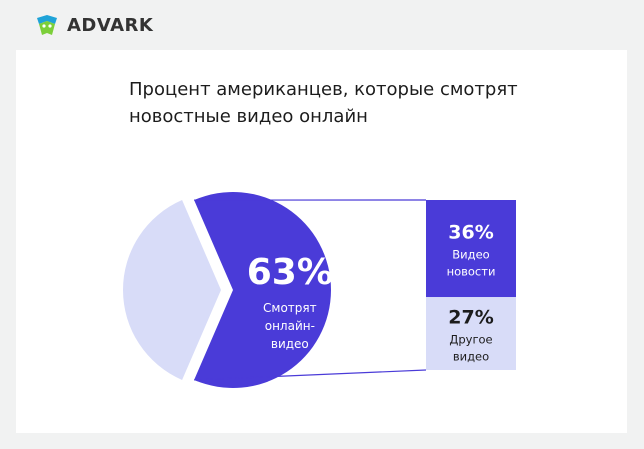 This screenshot has width=644, height=449. Describe the element at coordinates (290, 272) in the screenshot. I see `slice-value-label: 63%` at that location.